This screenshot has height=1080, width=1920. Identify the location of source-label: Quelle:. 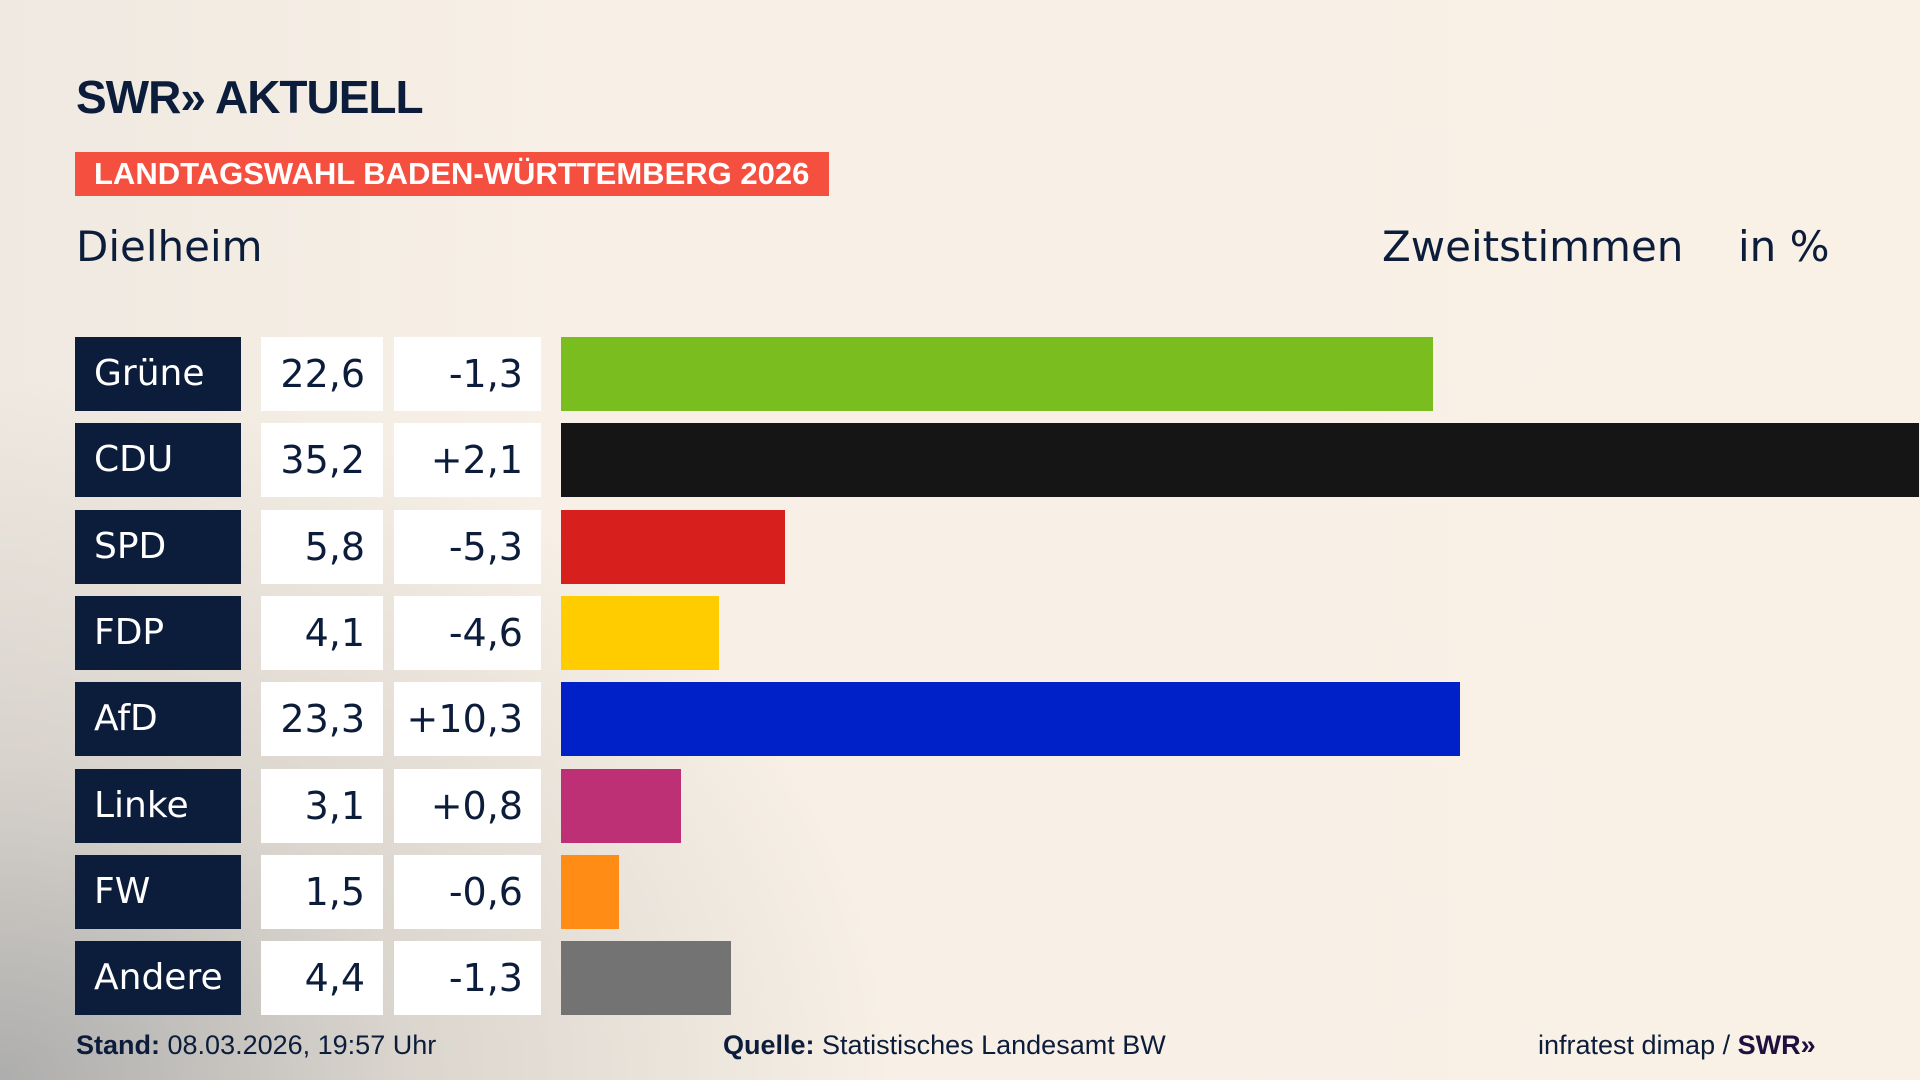
(769, 1045).